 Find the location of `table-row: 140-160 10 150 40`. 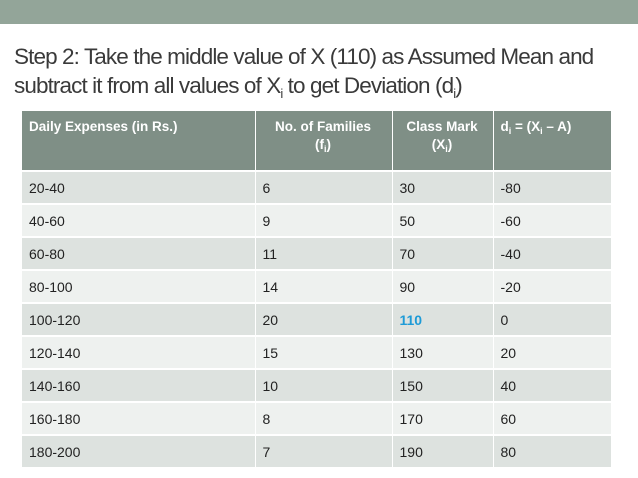

table-row: 140-160 10 150 40 is located at coordinates (316, 385).